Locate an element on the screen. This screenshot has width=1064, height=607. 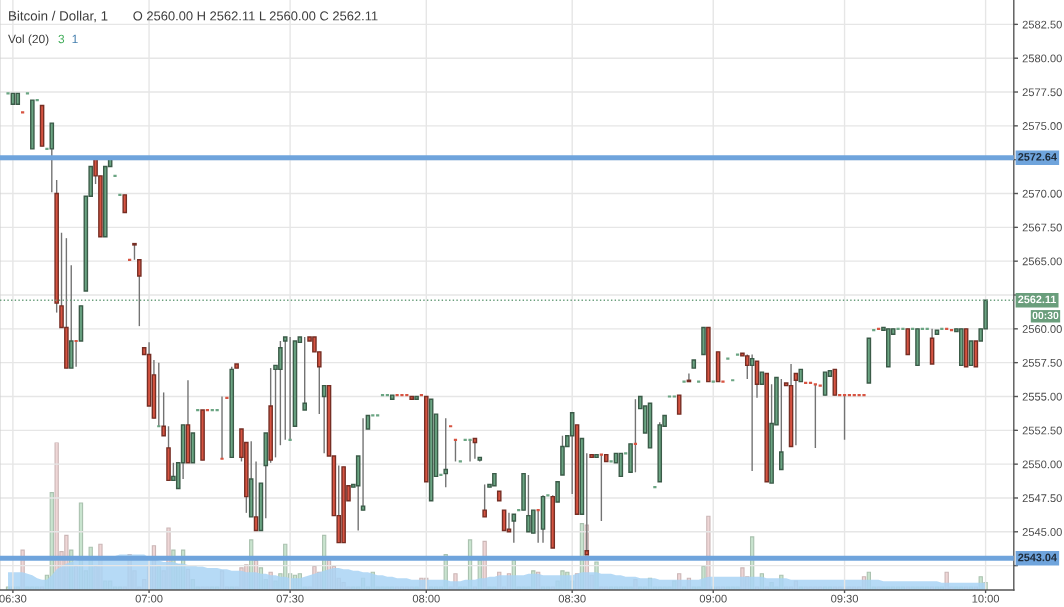
x-tick-label: 07:30 is located at coordinates (290, 598).